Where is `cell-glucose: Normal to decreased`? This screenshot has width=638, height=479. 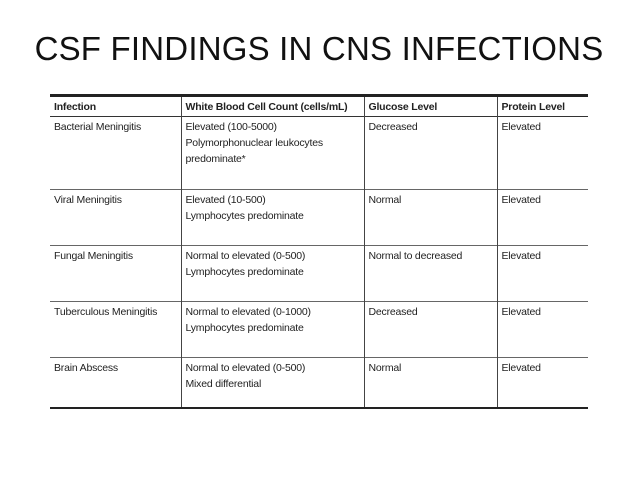 cell-glucose: Normal to decreased is located at coordinates (430, 273).